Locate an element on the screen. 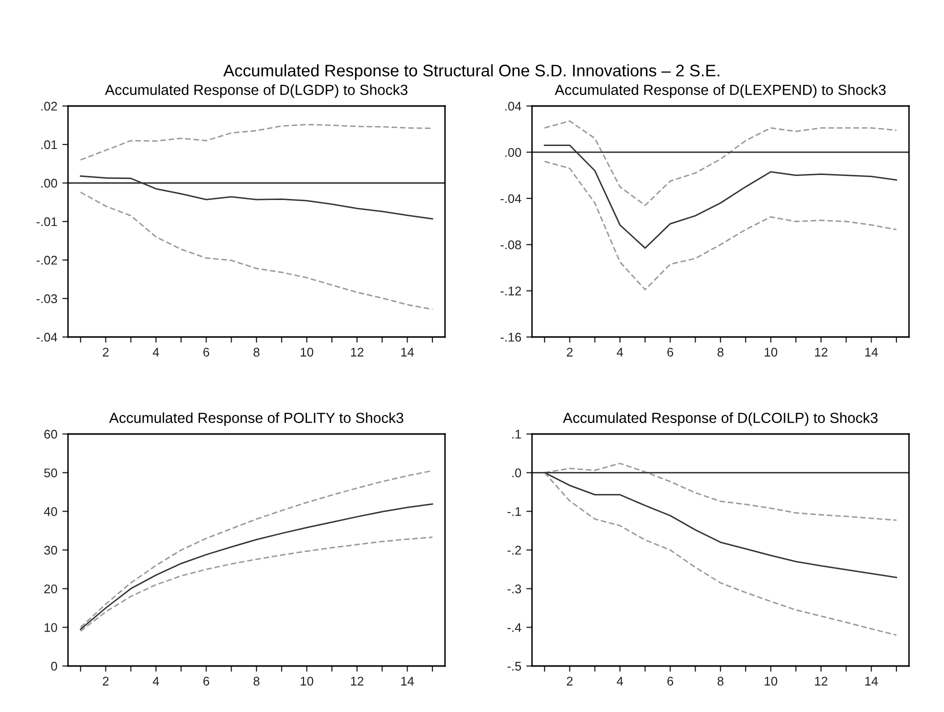  y-tick-label: 20 is located at coordinates (51, 589).